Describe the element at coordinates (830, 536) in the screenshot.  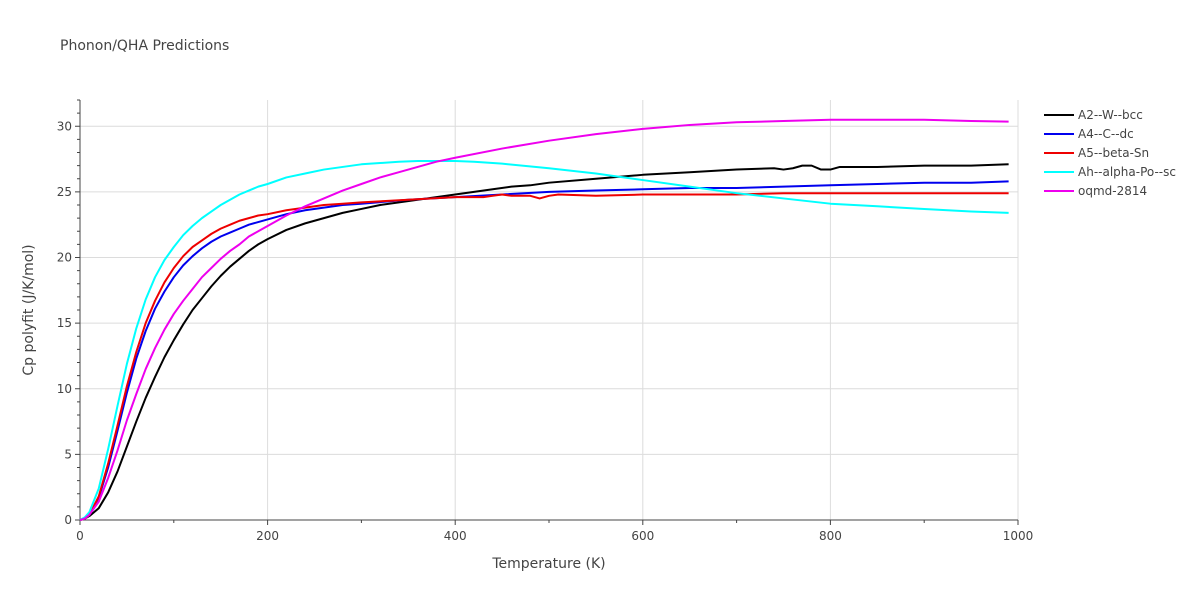
I see `x-tick-label: 800` at that location.